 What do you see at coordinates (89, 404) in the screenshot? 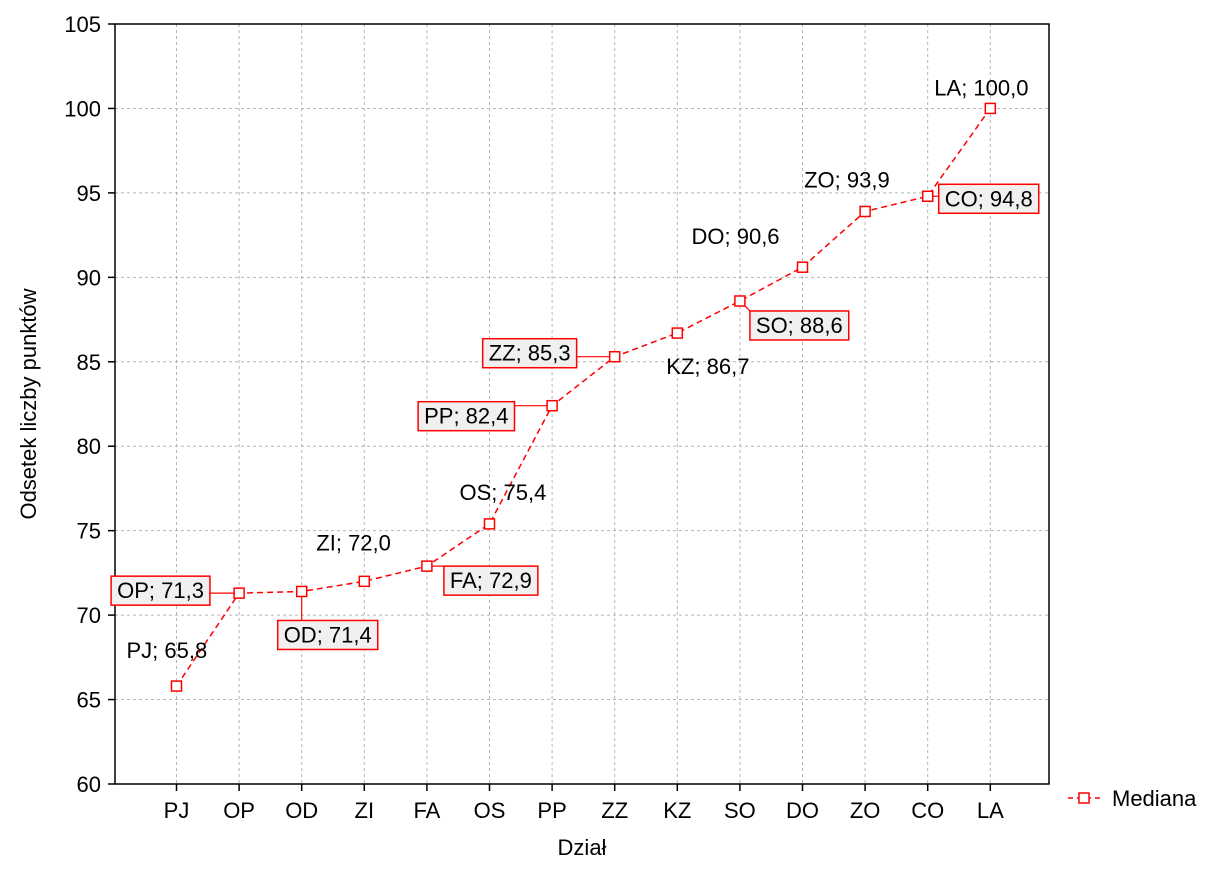
I see `y-axis: 60 65 70 75 80 85 90 95 100 105` at bounding box center [89, 404].